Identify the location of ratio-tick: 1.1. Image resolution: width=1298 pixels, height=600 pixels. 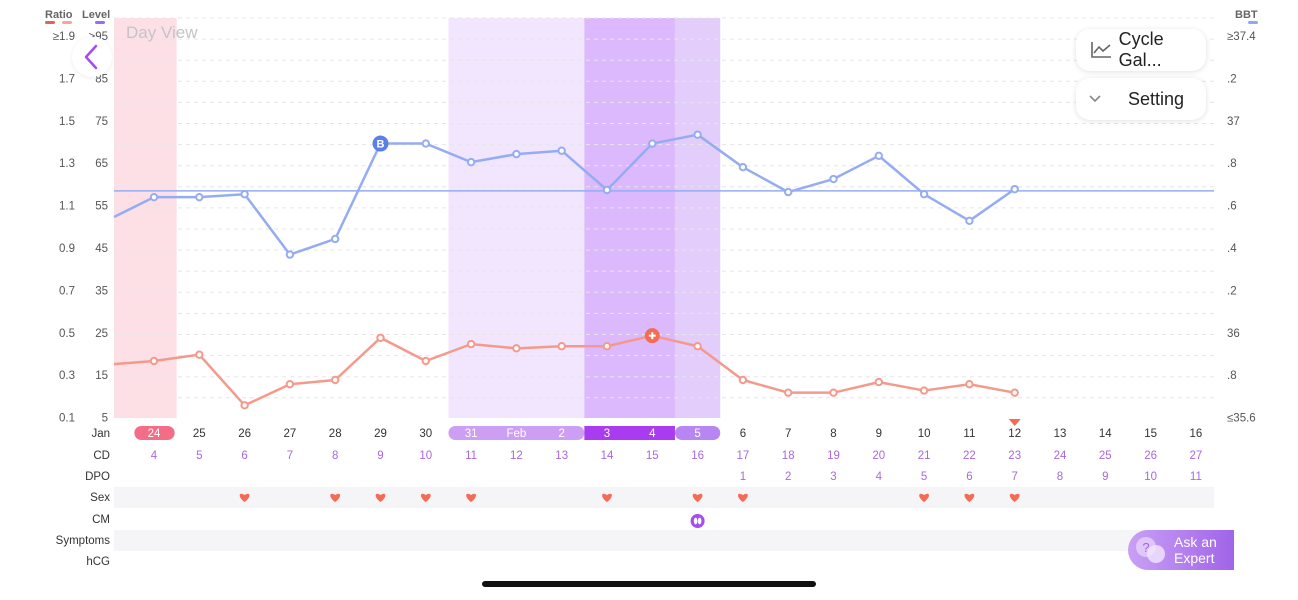
(67, 207).